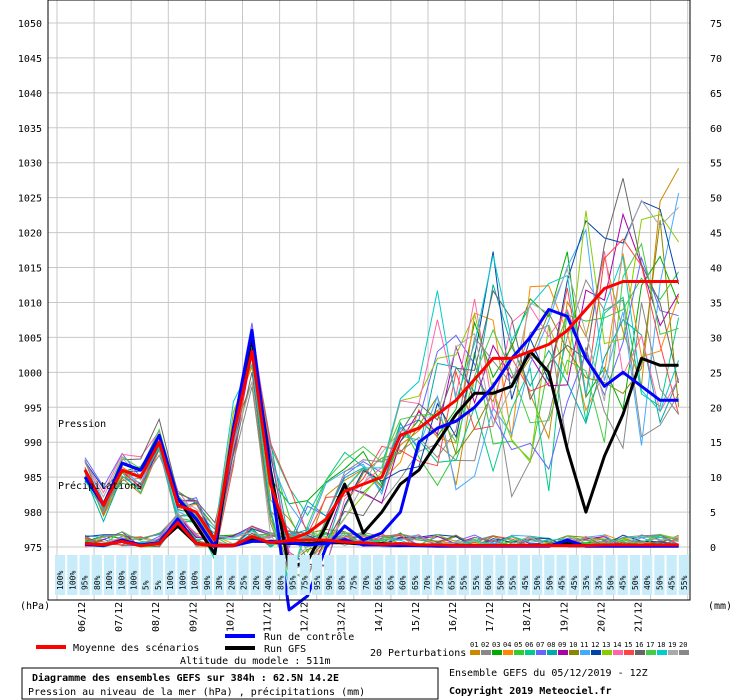  What do you see at coordinates (716, 373) in the screenshot?
I see `y-right-tick: 25` at bounding box center [716, 373].